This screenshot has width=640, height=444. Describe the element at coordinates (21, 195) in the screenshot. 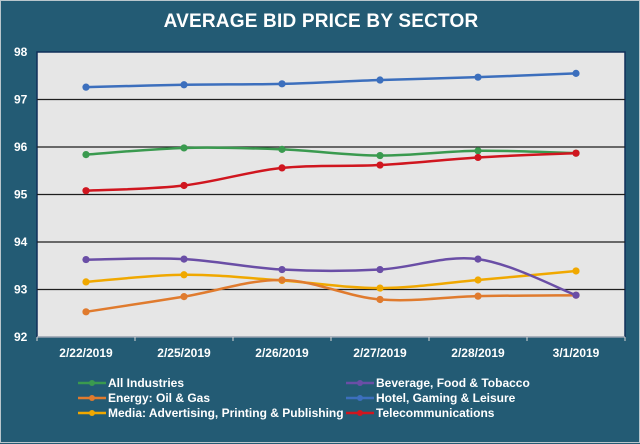

I see `y-tick-label: 95` at that location.